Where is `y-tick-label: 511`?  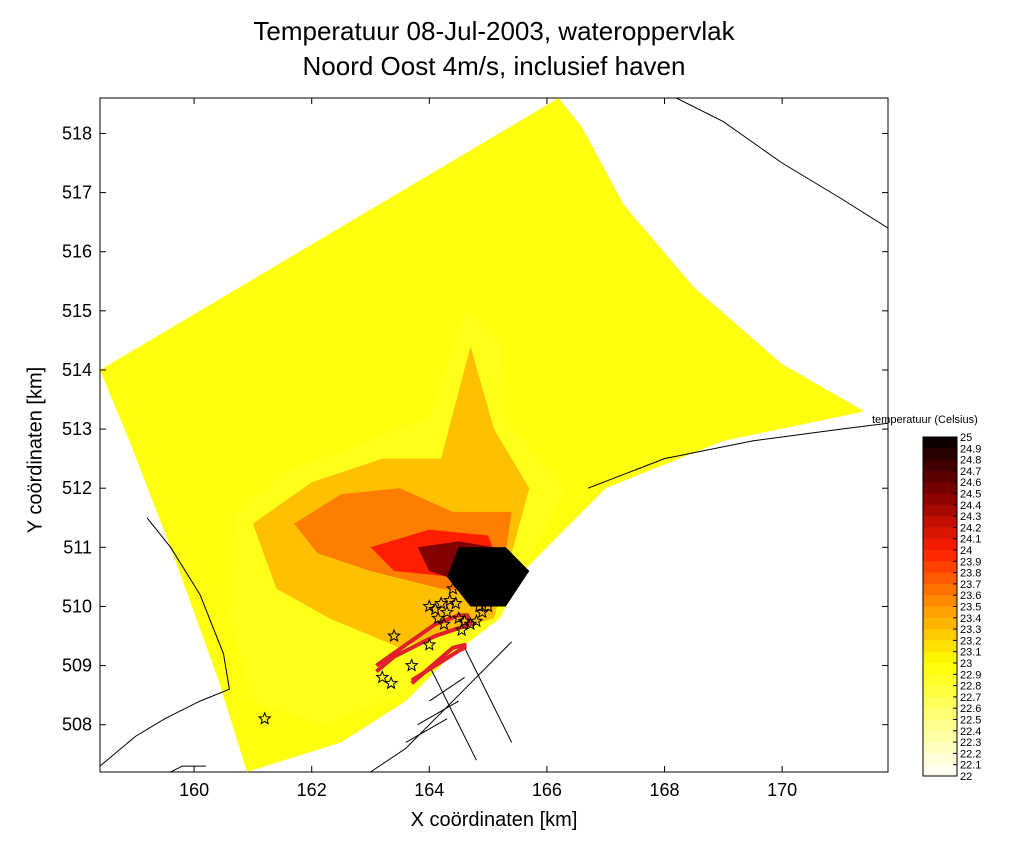 y-tick-label: 511 is located at coordinates (77, 547).